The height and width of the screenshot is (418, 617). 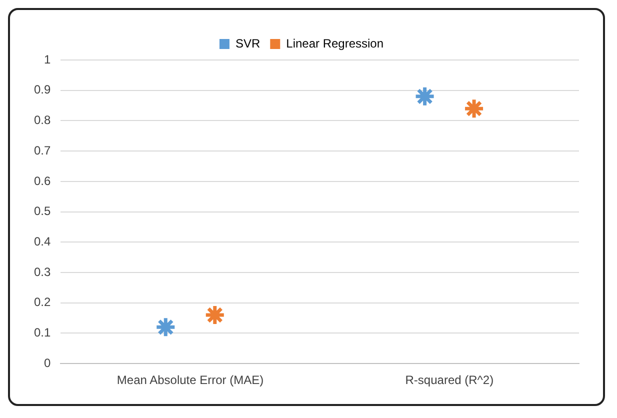 What do you see at coordinates (42, 120) in the screenshot?
I see `y-tick-label: 0.8` at bounding box center [42, 120].